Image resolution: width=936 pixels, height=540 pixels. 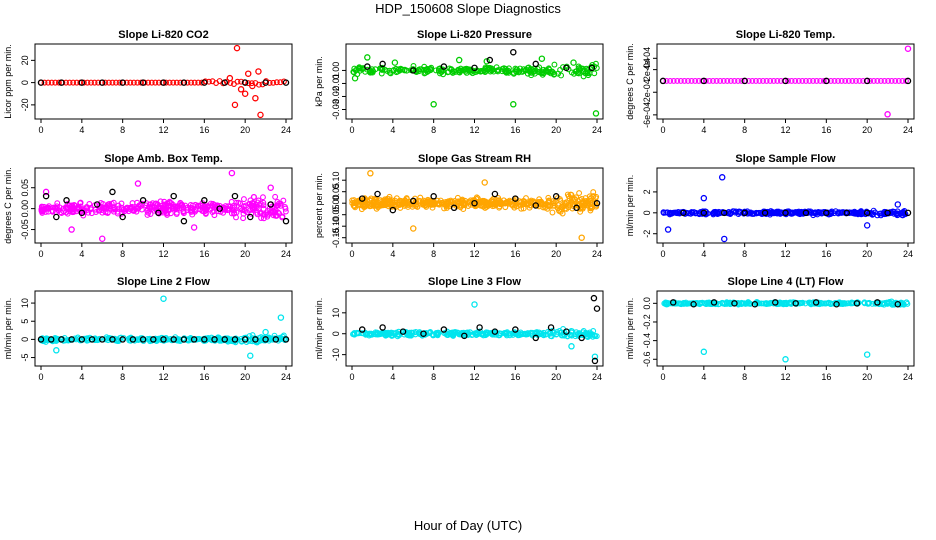 I want to click on panel-title: Slope Amb. Box Temp., so click(x=163, y=159).